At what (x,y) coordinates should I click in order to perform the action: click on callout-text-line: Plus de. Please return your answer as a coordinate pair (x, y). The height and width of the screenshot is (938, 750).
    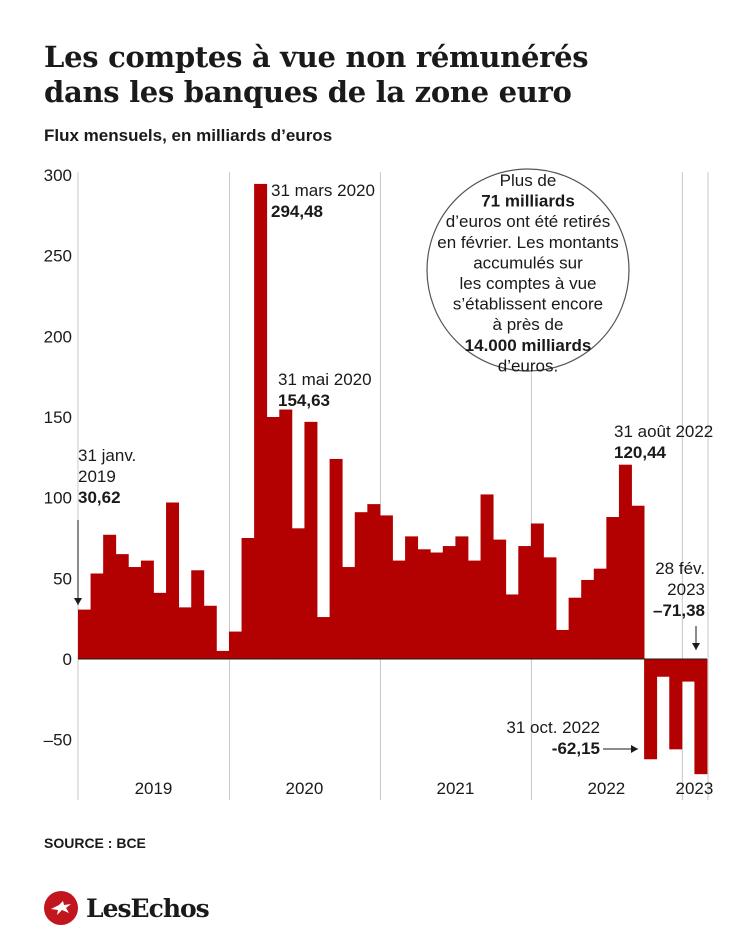
    Looking at the image, I should click on (528, 180).